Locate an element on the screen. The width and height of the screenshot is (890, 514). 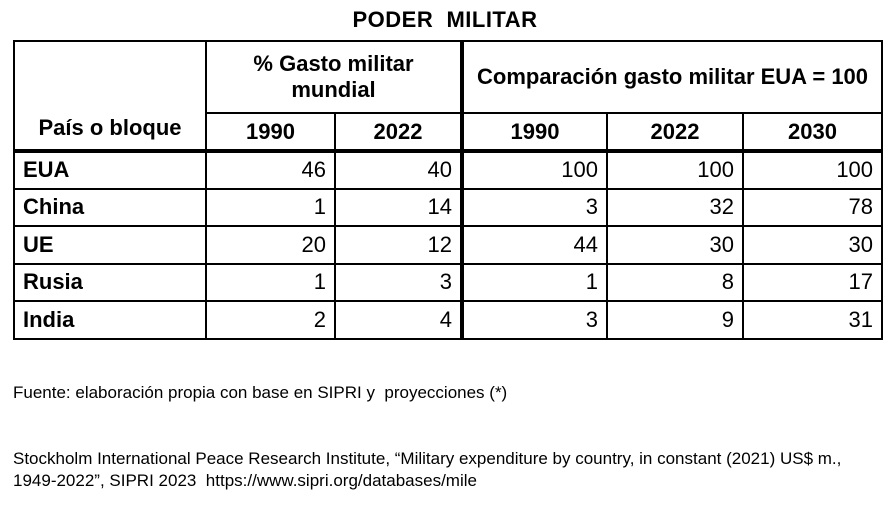
country-name: India is located at coordinates (110, 320).